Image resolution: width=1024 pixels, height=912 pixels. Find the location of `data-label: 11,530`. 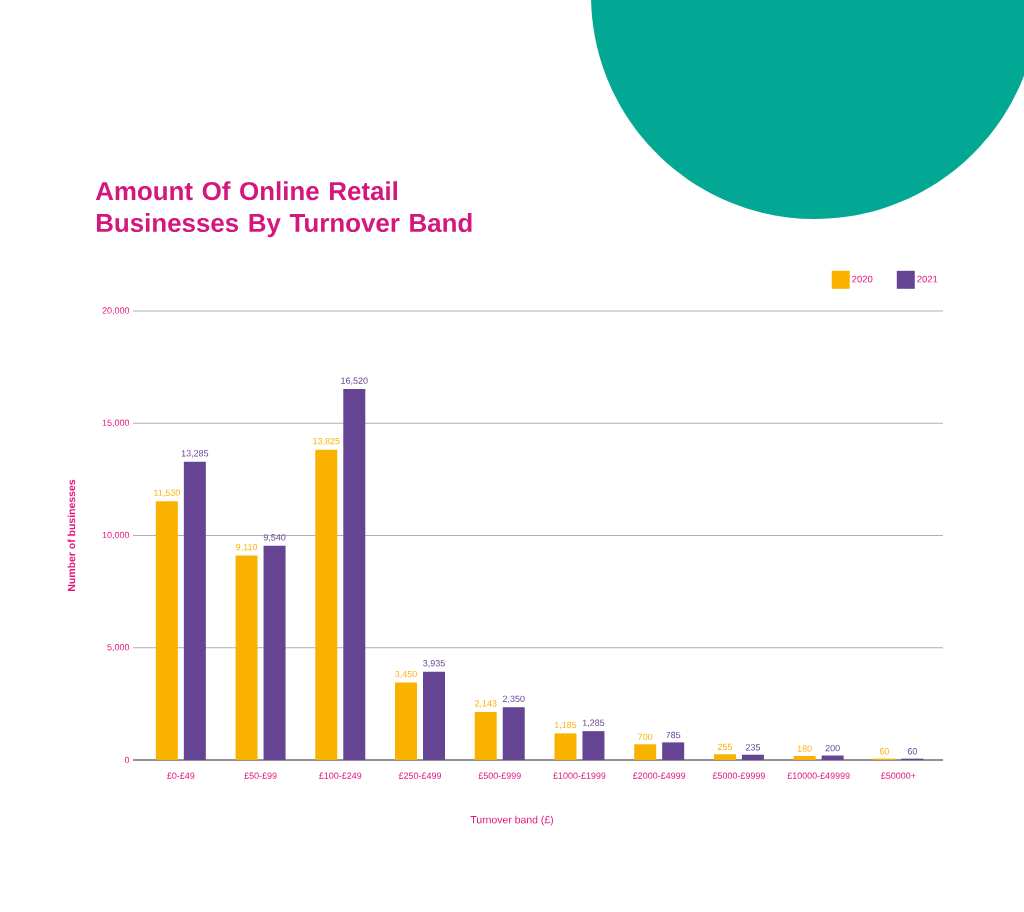

data-label: 11,530 is located at coordinates (167, 493).